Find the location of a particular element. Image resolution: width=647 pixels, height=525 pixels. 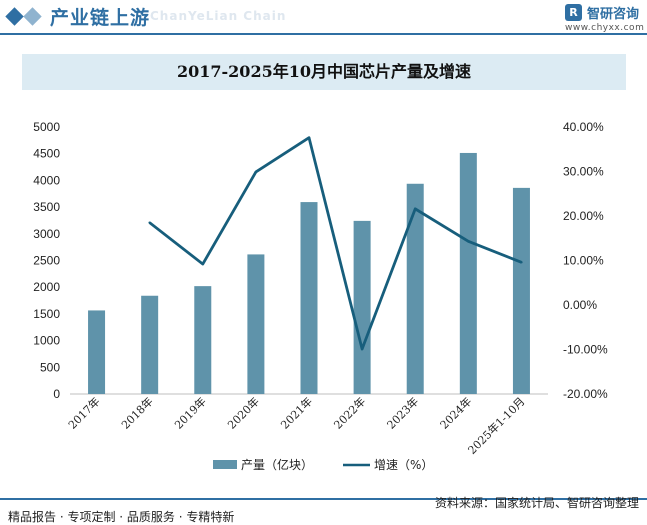

footer-divider is located at coordinates (323, 499).